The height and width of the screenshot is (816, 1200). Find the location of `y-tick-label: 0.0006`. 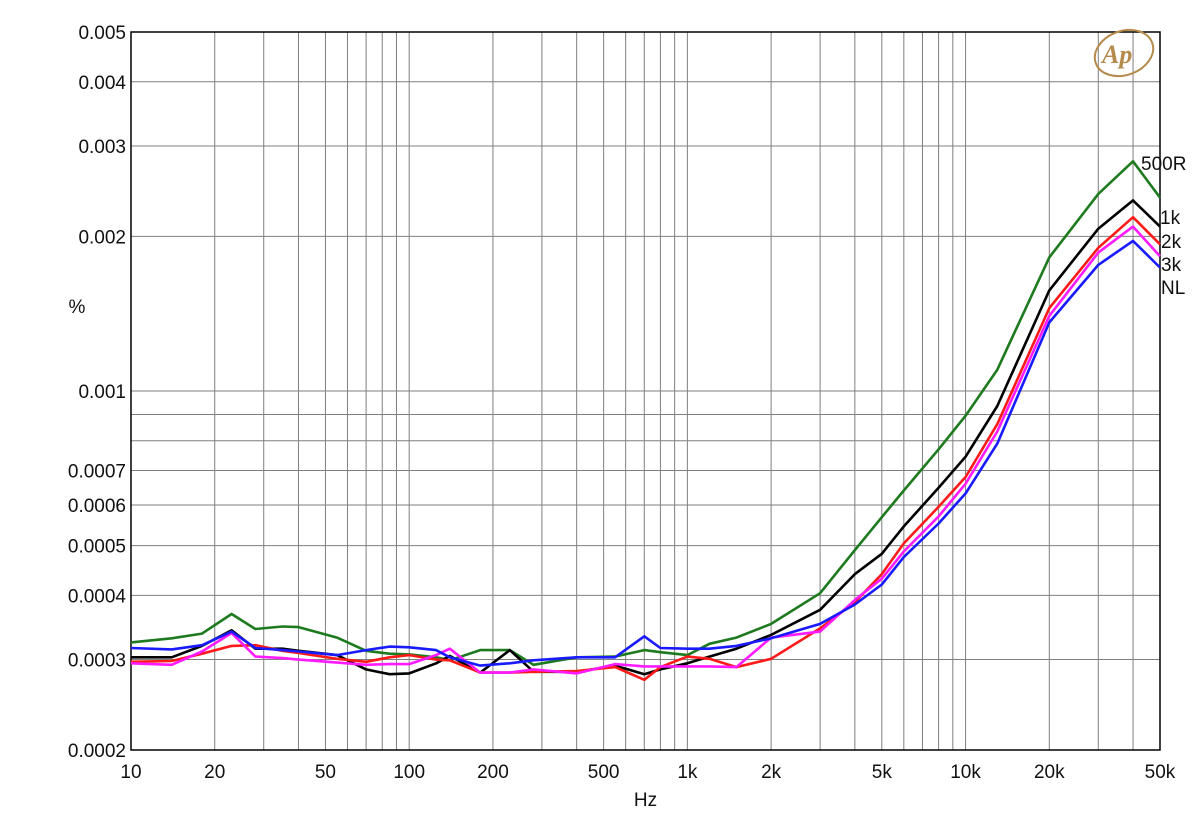

y-tick-label: 0.0006 is located at coordinates (97, 506).